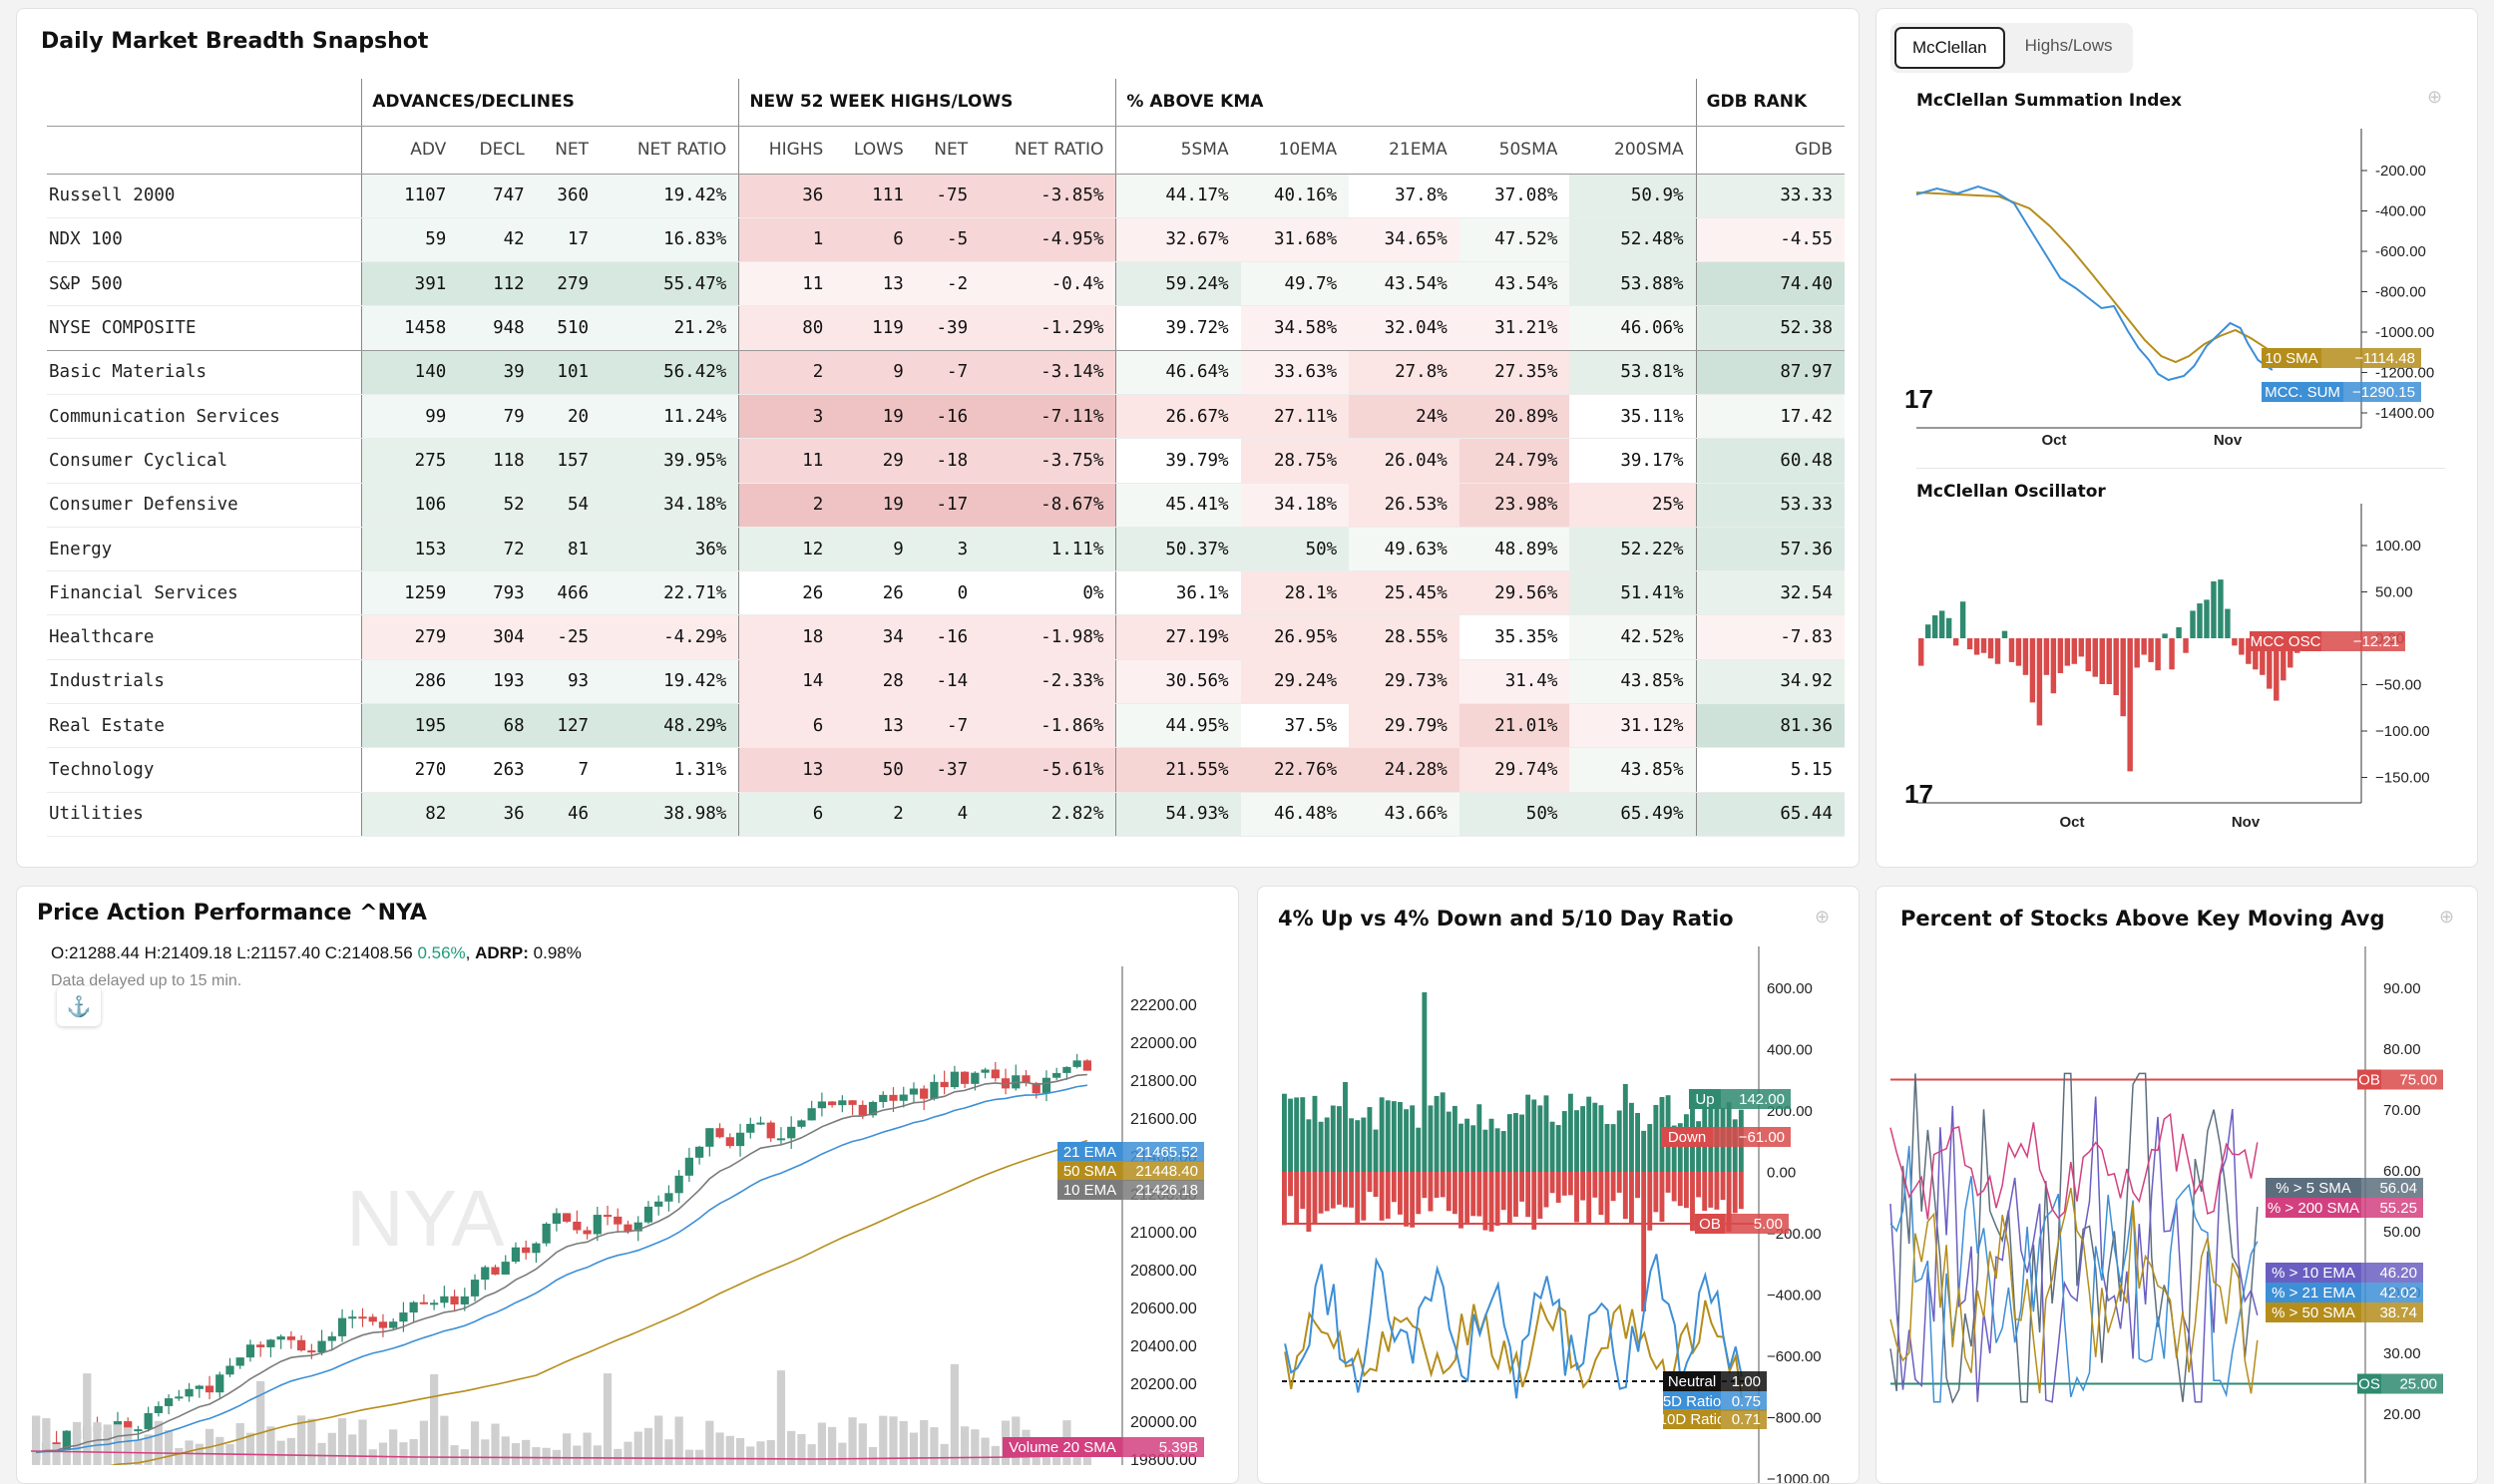 The height and width of the screenshot is (1484, 2494). Describe the element at coordinates (1770, 505) in the screenshot. I see `table-cell: 53.33` at that location.